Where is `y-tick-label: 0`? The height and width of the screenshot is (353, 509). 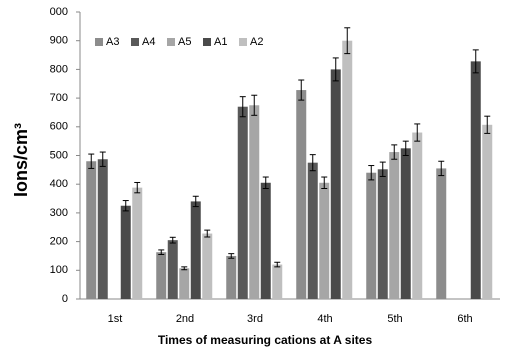 y-tick-label: 0 is located at coordinates (65, 299).